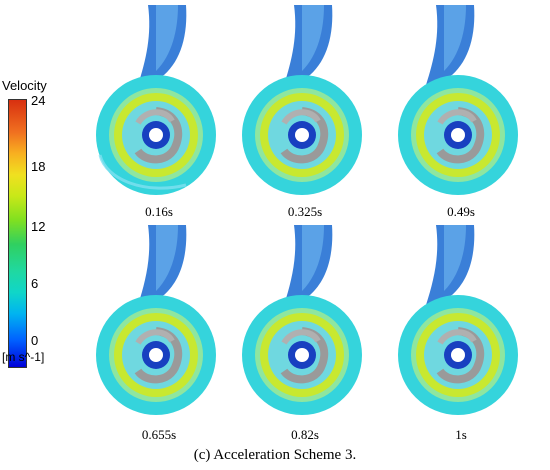  What do you see at coordinates (24, 85) in the screenshot?
I see `legend-title: Velocity` at bounding box center [24, 85].